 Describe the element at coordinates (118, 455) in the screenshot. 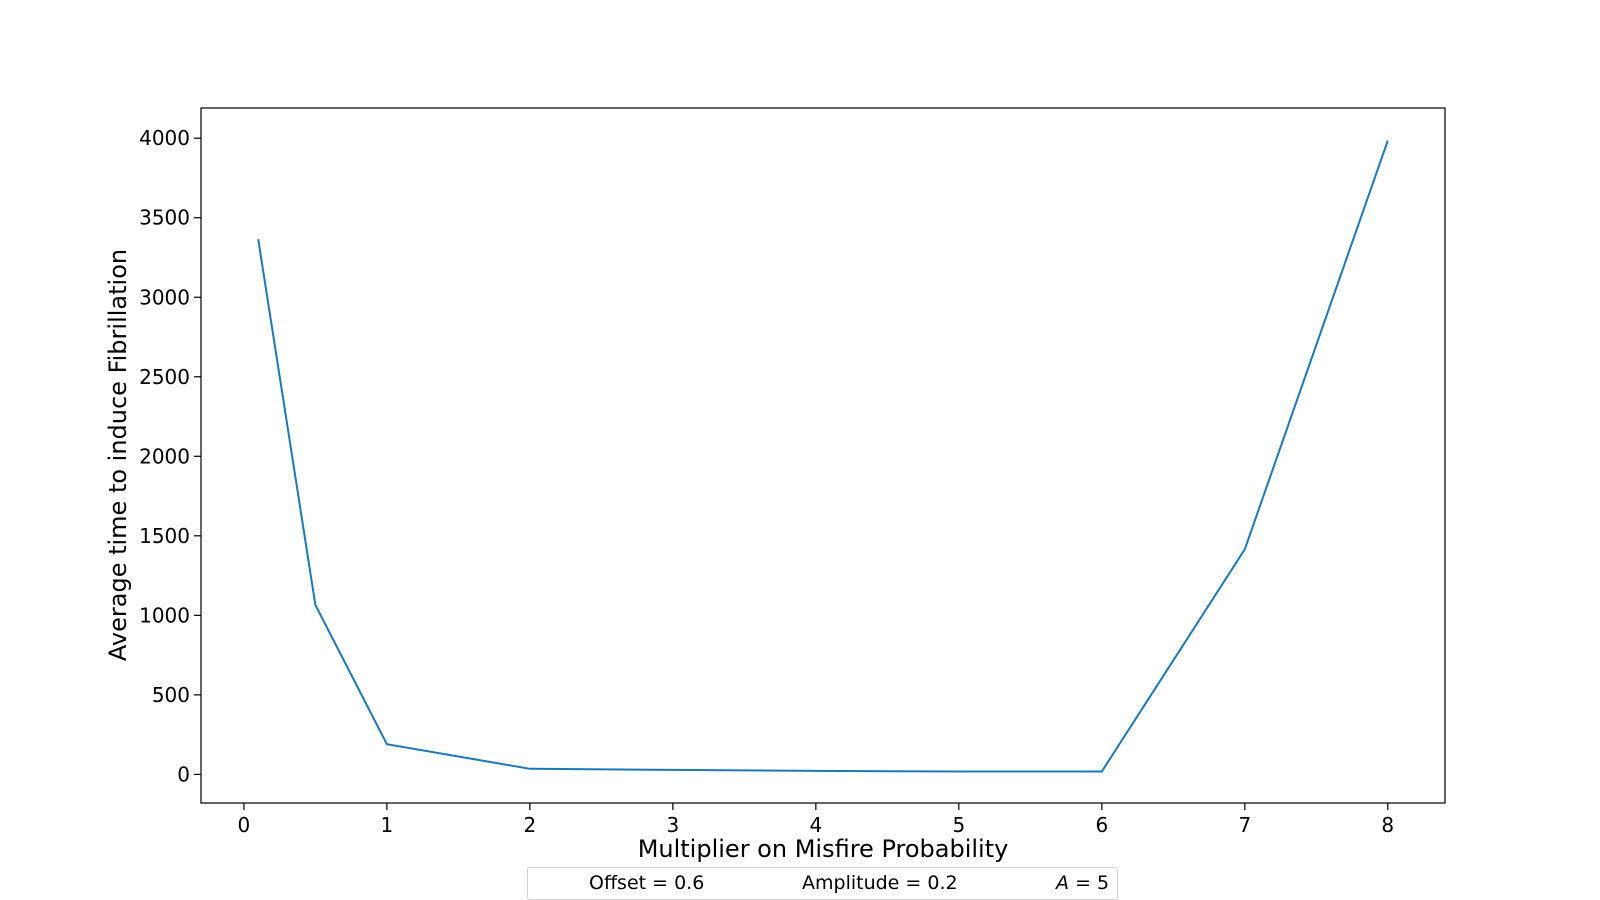

I see `y-axis-label: Average time to induce Fibrillation` at that location.